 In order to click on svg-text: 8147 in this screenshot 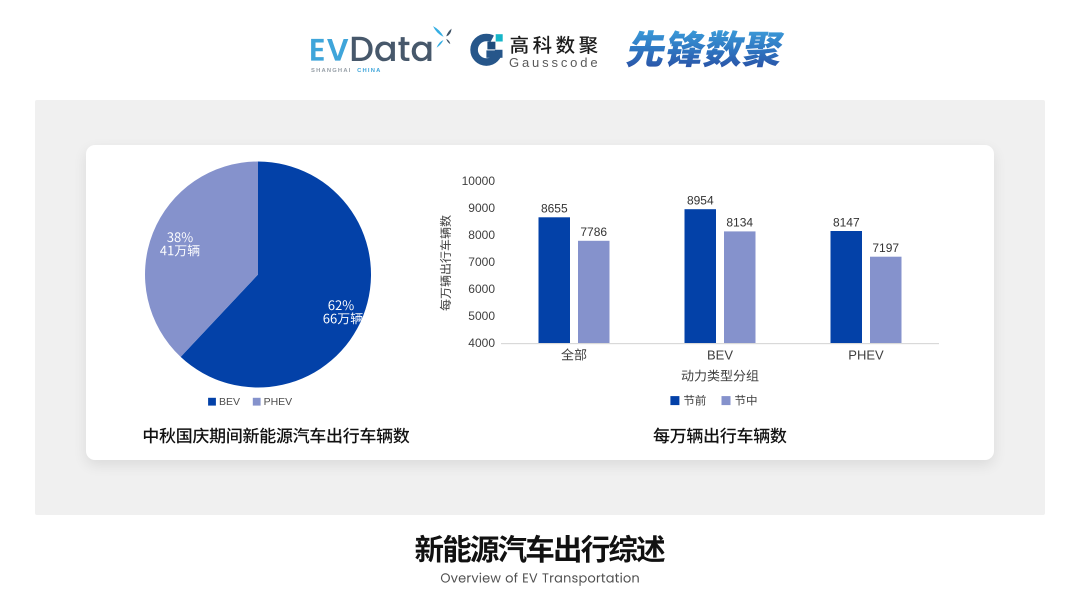, I will do `click(846, 222)`.